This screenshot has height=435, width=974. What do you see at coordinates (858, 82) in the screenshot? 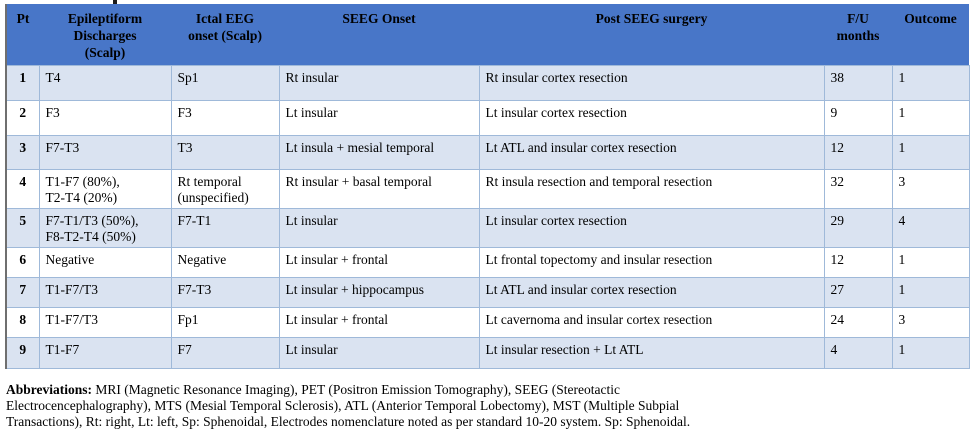
I see `cell-fu-months: 38` at bounding box center [858, 82].